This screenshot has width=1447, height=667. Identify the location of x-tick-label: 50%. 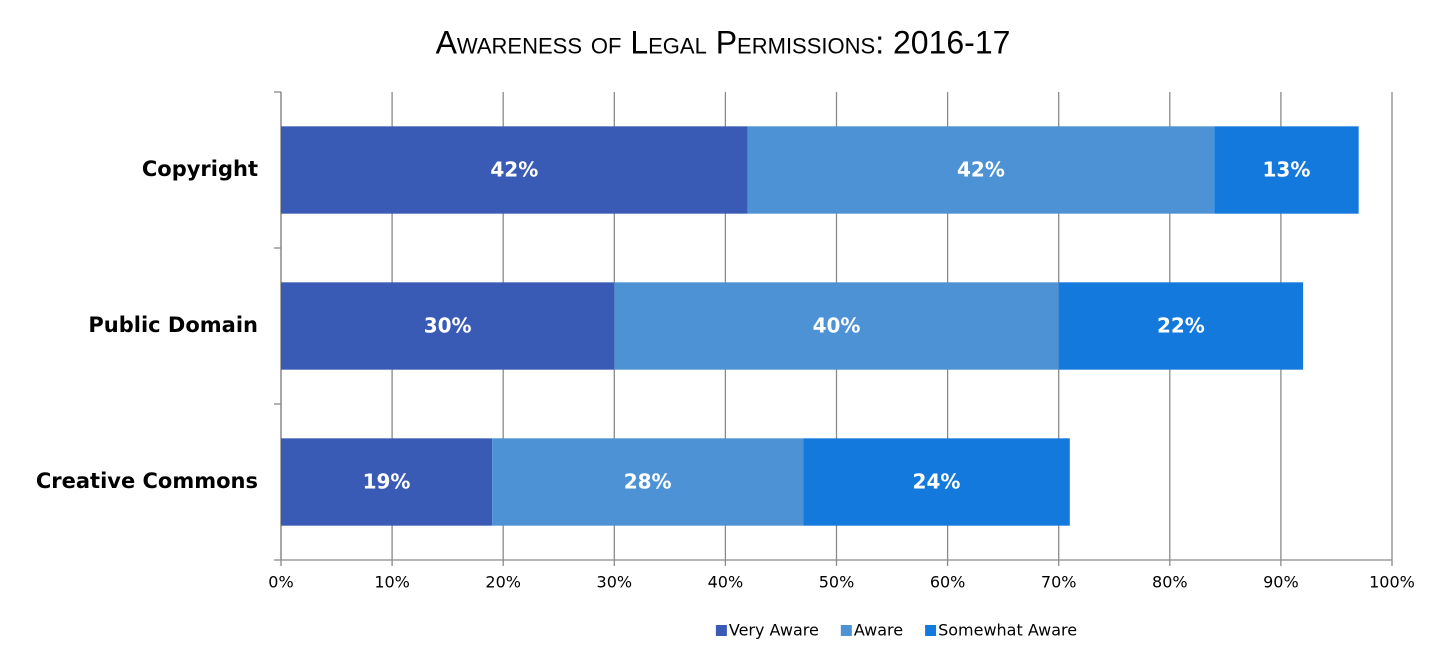
(837, 582).